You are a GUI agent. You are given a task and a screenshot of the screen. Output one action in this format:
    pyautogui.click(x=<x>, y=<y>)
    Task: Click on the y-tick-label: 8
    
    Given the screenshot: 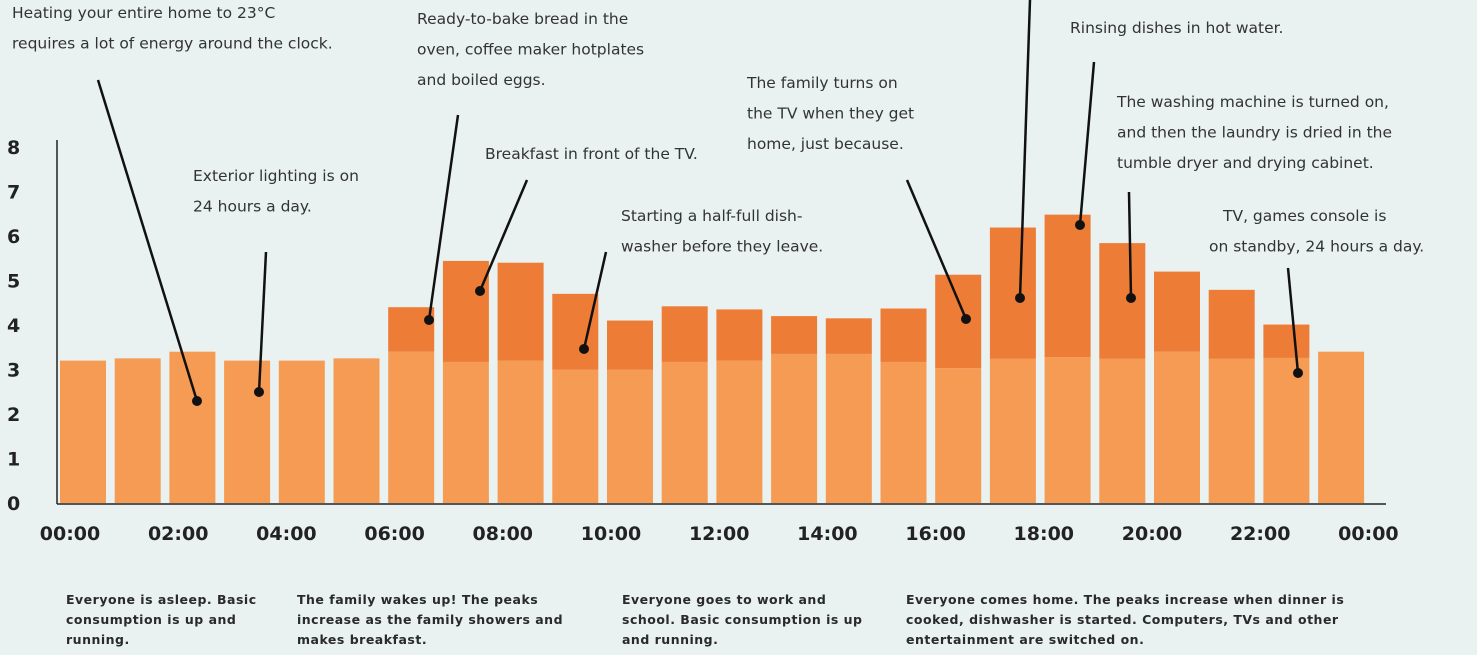 What is the action you would take?
    pyautogui.click(x=13, y=148)
    